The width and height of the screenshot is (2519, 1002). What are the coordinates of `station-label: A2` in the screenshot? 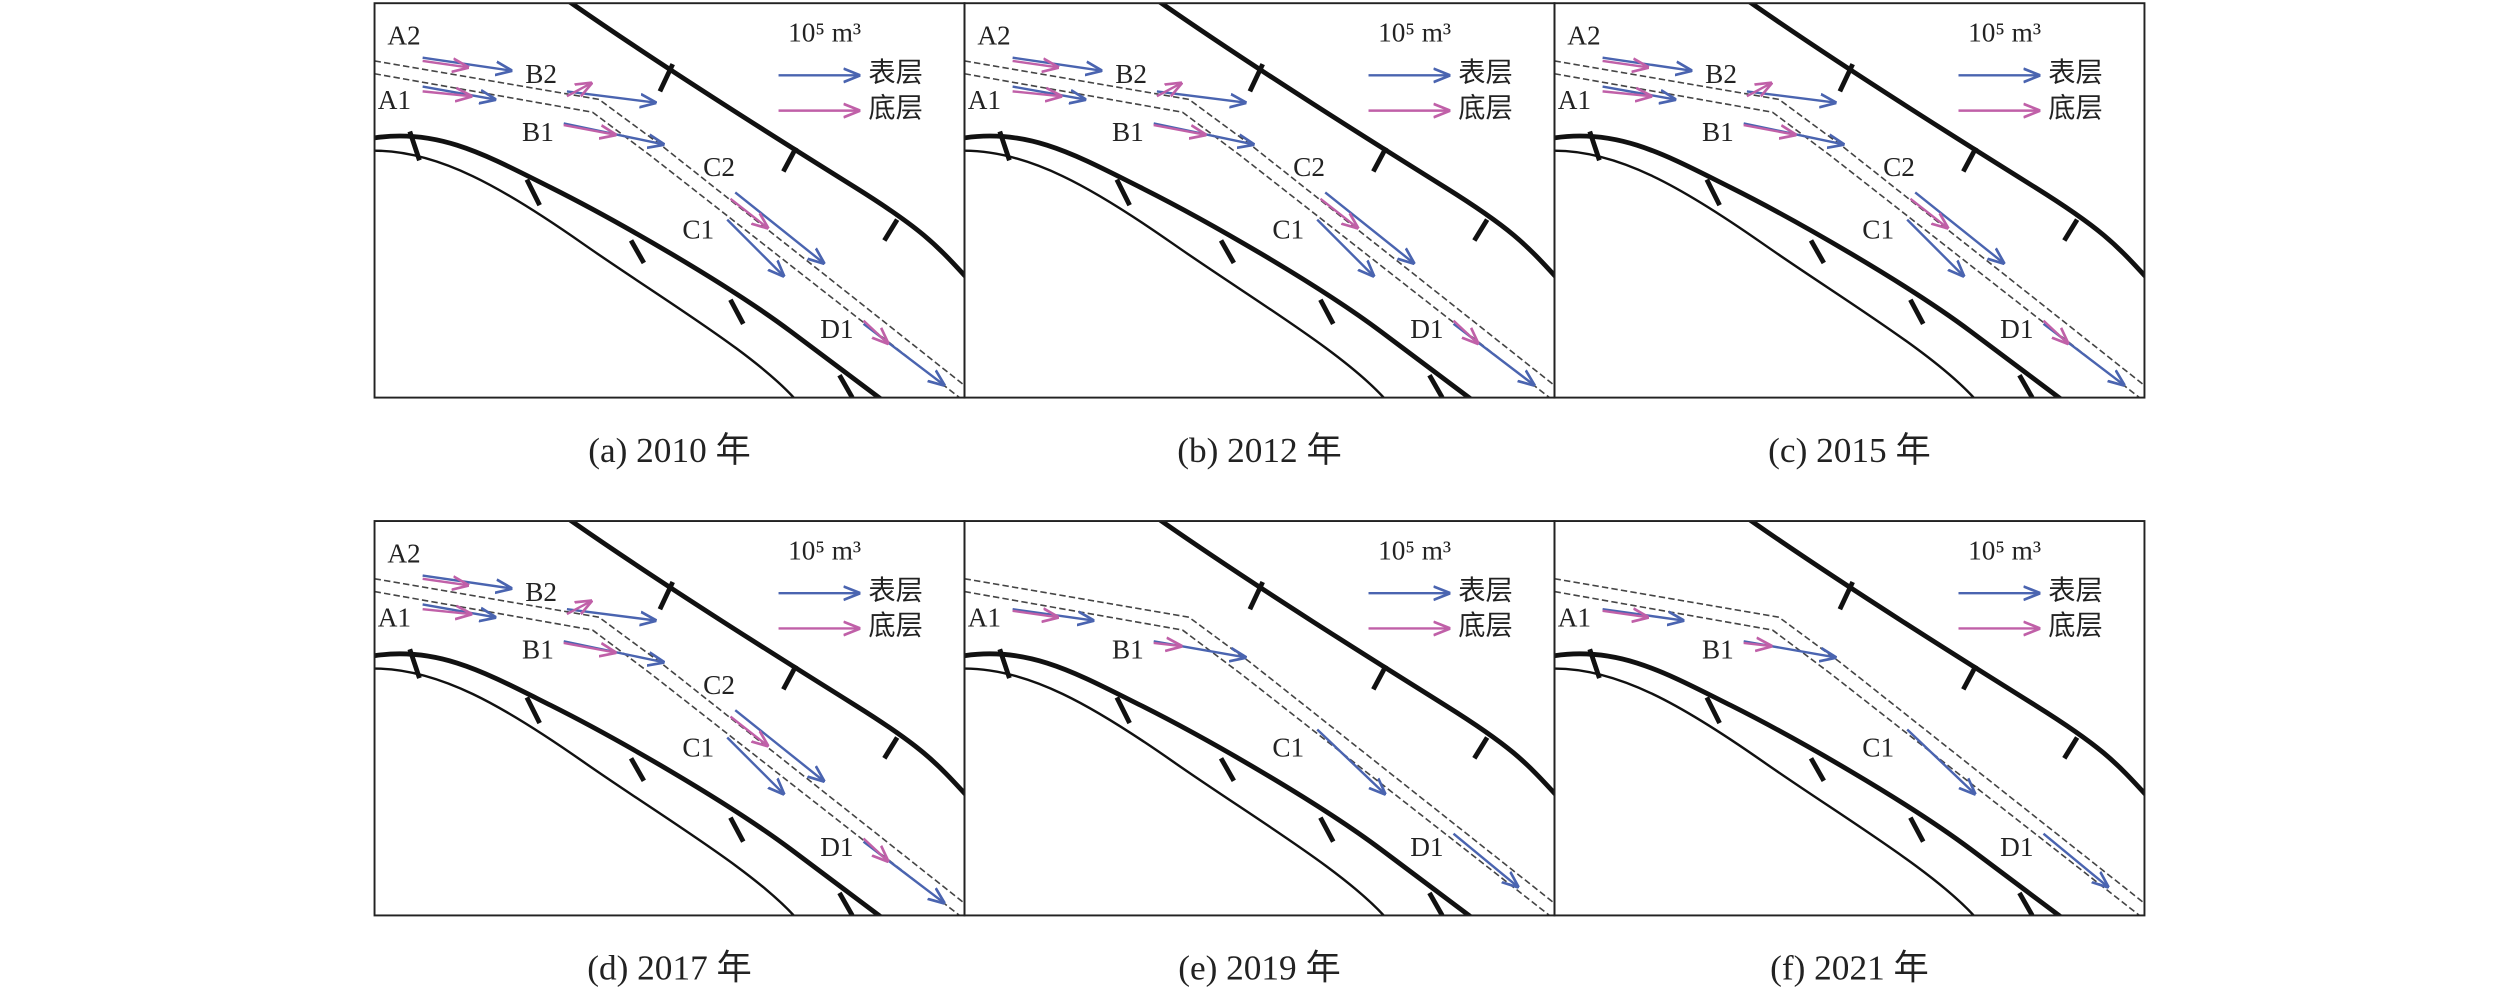 It's located at (403, 36).